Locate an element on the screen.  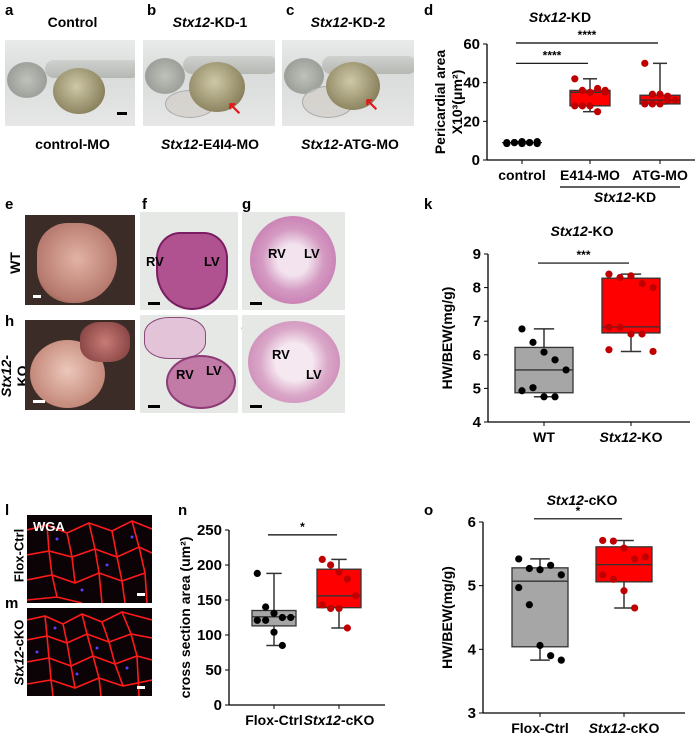
x-tick-label: WT is located at coordinates (544, 437).